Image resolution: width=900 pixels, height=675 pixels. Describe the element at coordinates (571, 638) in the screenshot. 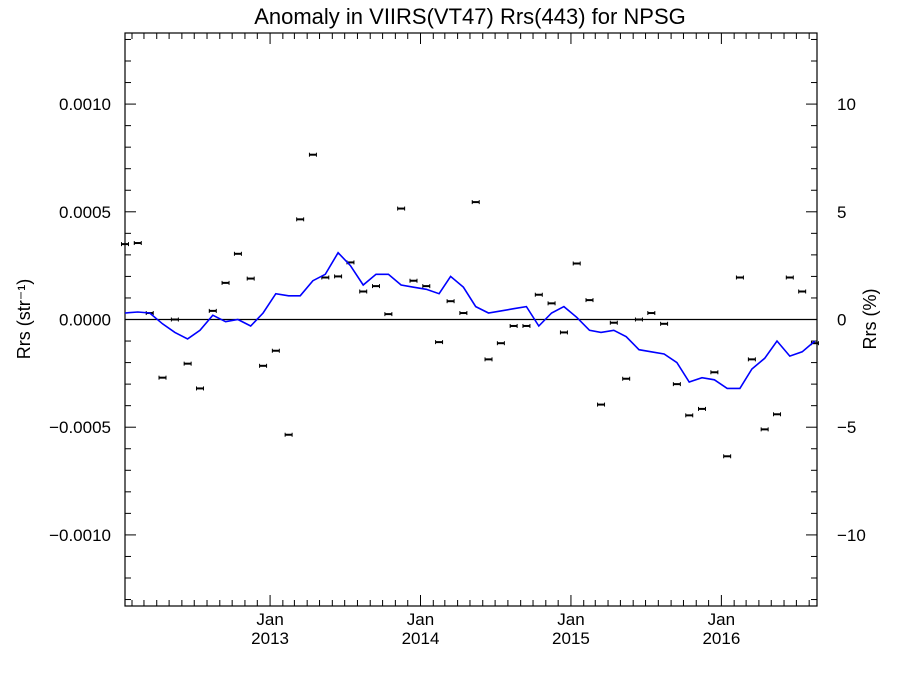

I see `x-tick-label-year: 2015` at that location.